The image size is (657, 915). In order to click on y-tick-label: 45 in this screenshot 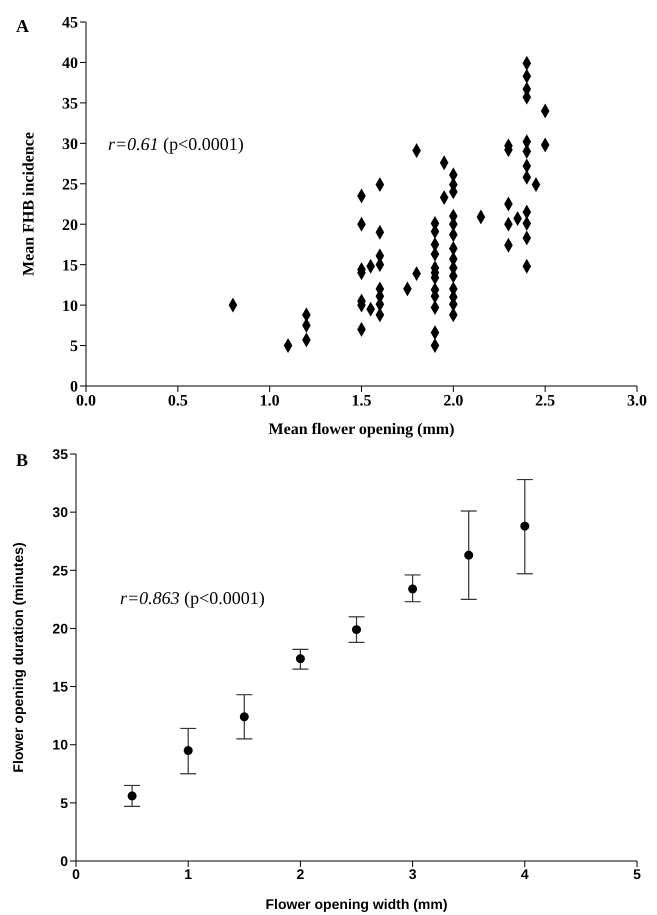, I will do `click(70, 23)`.